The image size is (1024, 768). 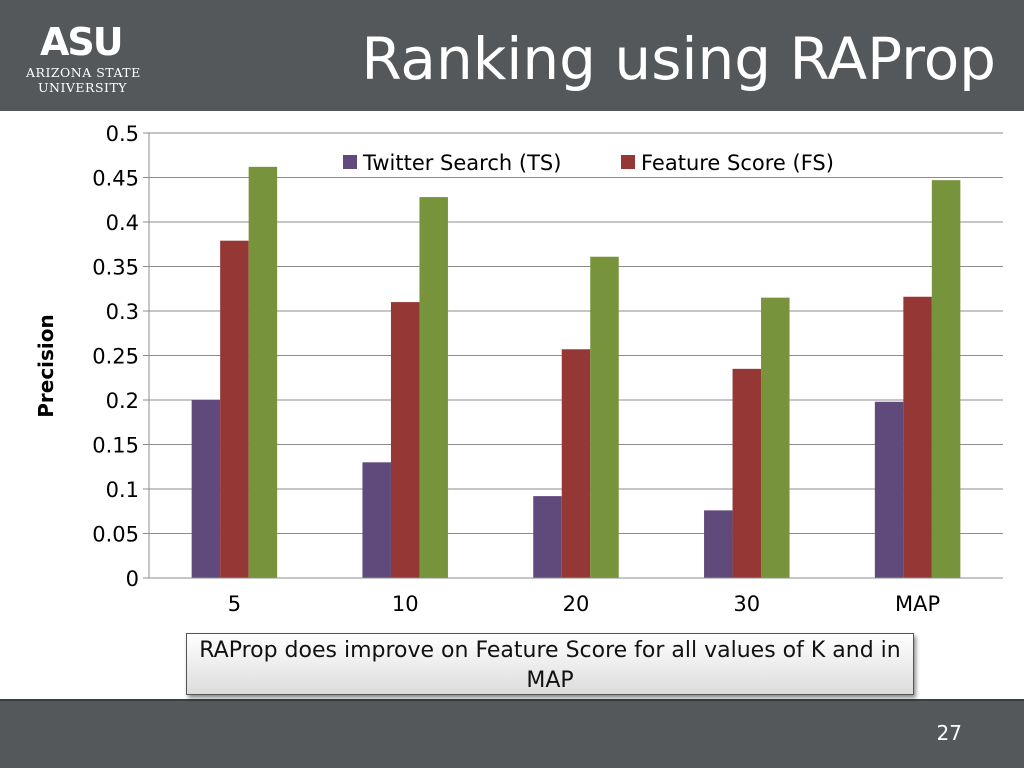 I want to click on y-tick-label: 0.35, so click(x=115, y=268).